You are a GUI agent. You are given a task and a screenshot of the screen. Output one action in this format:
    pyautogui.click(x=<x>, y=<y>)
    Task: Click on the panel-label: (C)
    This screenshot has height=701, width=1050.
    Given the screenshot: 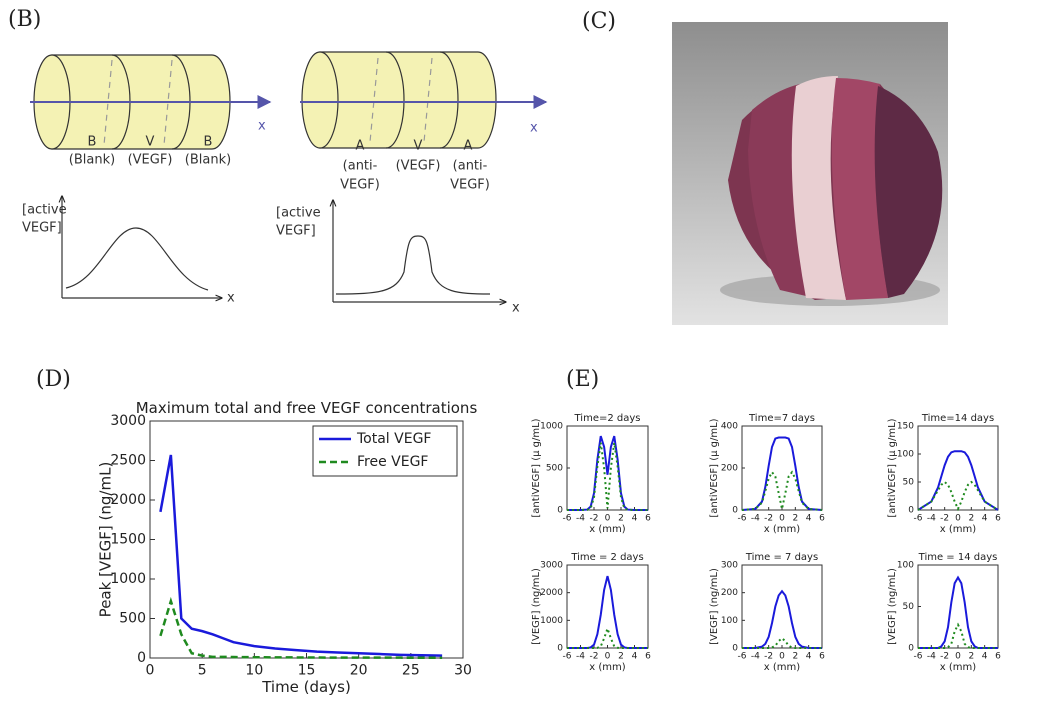 What is the action you would take?
    pyautogui.click(x=599, y=21)
    